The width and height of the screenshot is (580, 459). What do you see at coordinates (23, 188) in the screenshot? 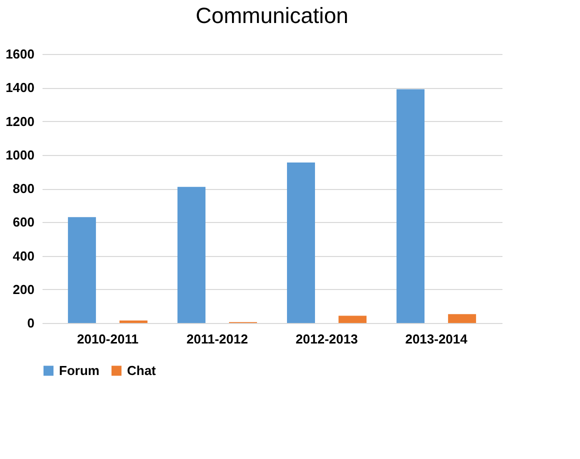
I see `y-tick-label: 800` at bounding box center [23, 188].